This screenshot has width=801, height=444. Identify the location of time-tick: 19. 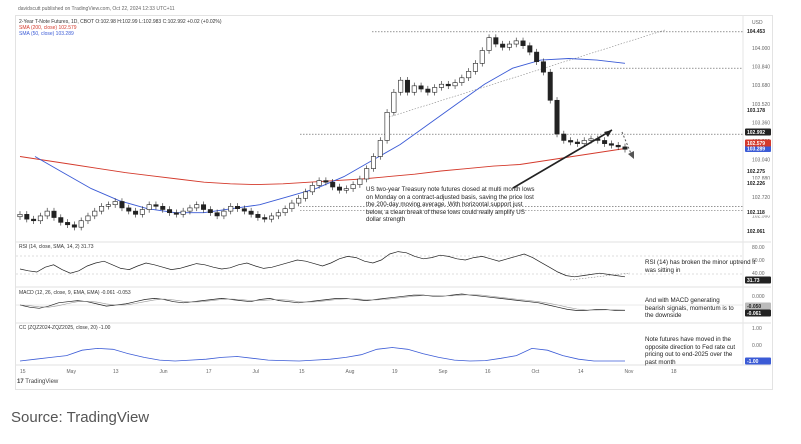
(395, 372).